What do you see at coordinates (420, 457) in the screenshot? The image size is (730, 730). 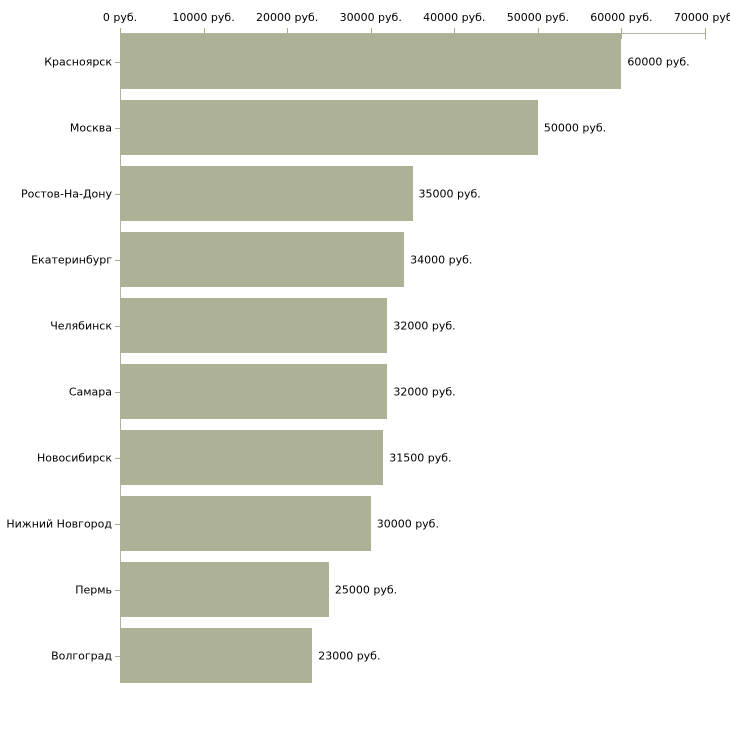 I see `bar-value-label: 31500 руб.` at bounding box center [420, 457].